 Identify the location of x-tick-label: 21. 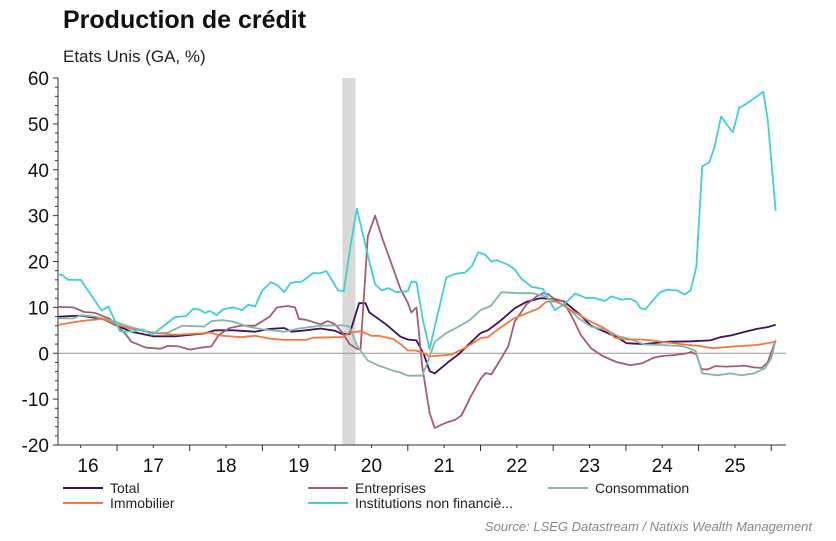
(444, 466).